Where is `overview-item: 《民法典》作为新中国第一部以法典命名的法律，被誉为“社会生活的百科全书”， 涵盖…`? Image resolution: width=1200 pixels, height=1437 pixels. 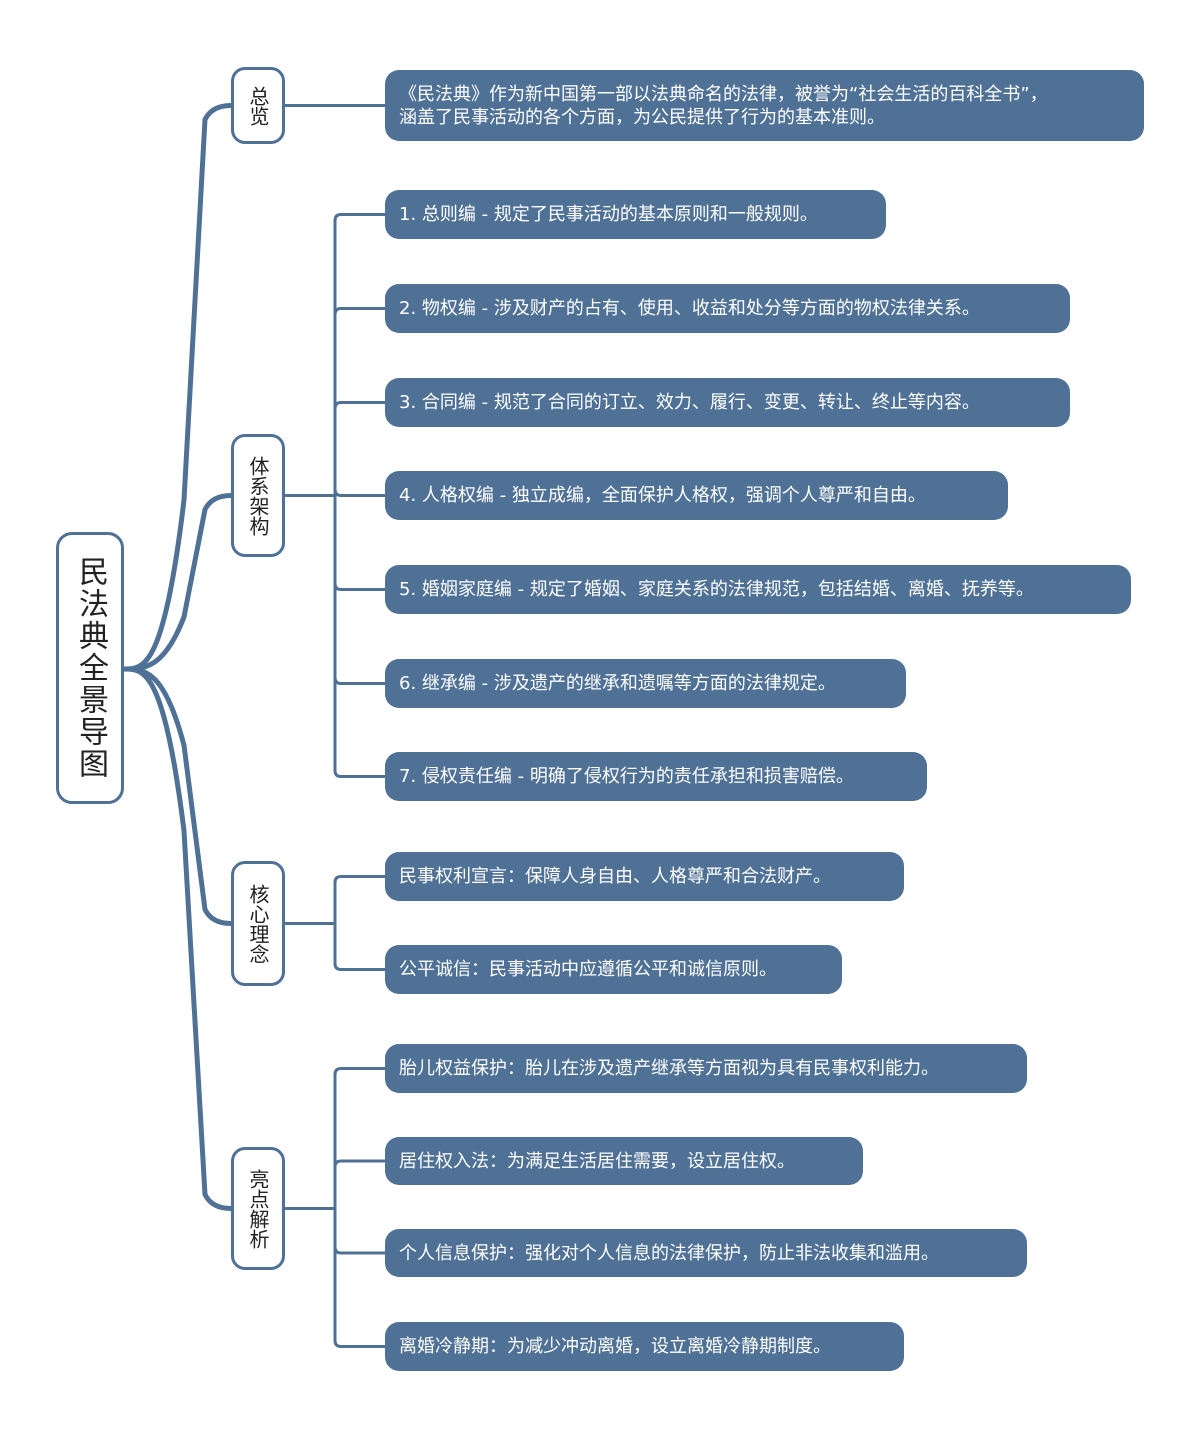 overview-item: 《民法典》作为新中国第一部以法典命名的法律，被誉为“社会生活的百科全书”， 涵盖… is located at coordinates (764, 105).